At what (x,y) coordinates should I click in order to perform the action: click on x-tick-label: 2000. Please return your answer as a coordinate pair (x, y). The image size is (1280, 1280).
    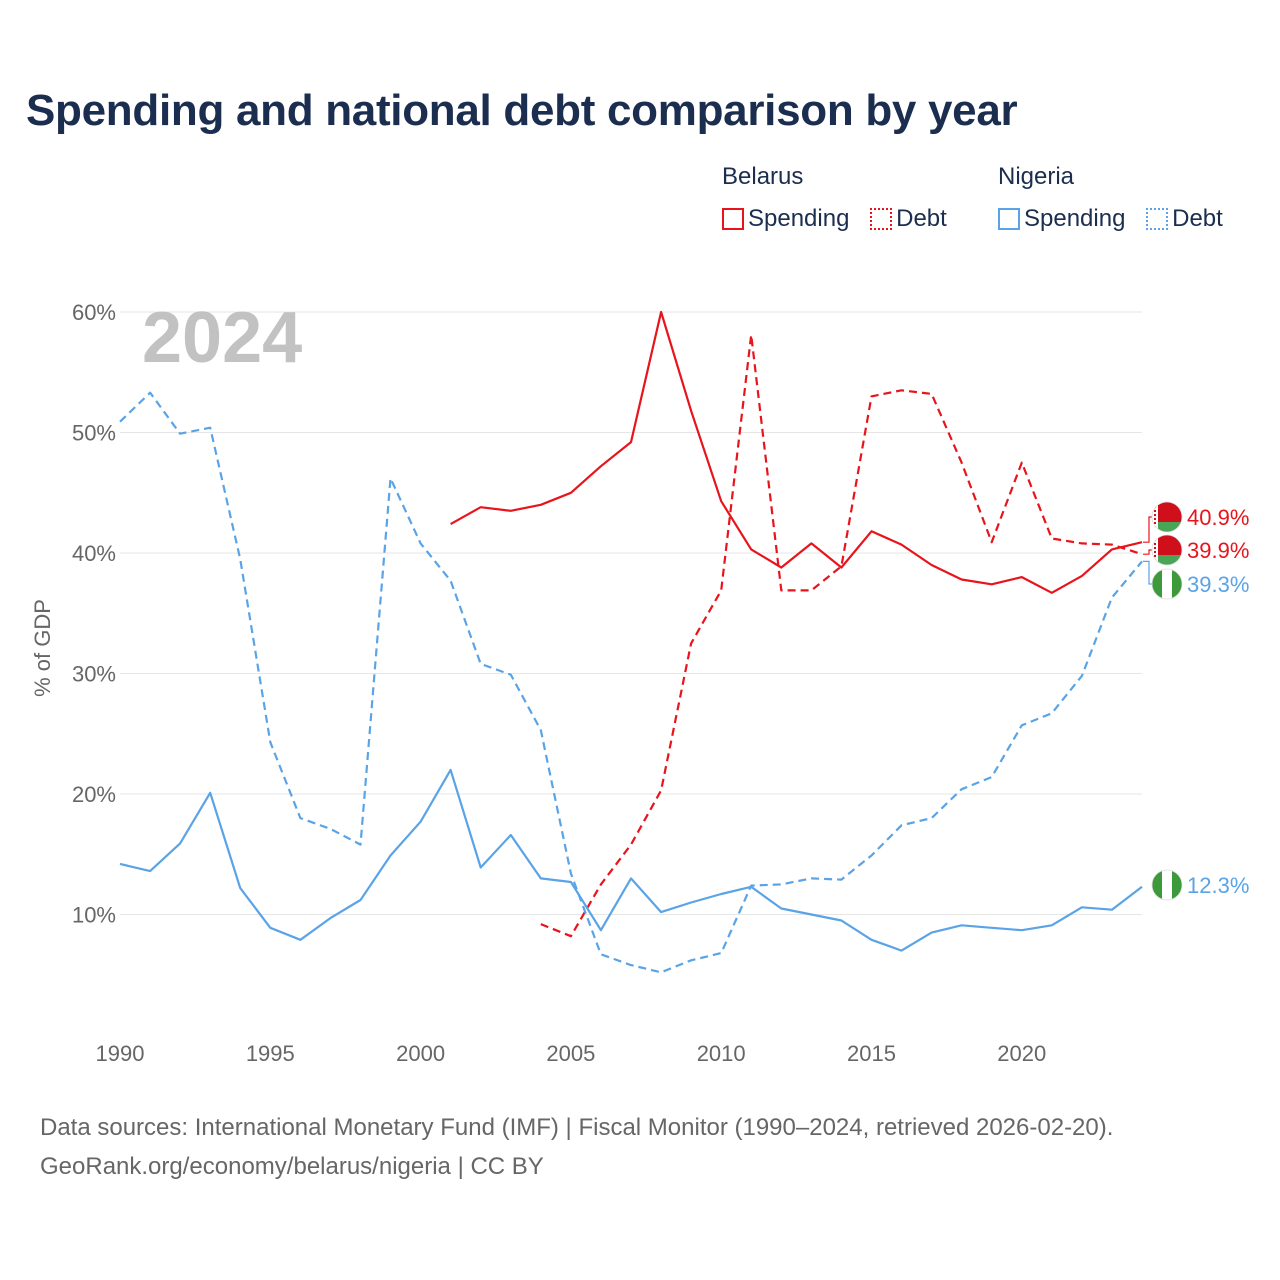
    Looking at the image, I should click on (420, 1053).